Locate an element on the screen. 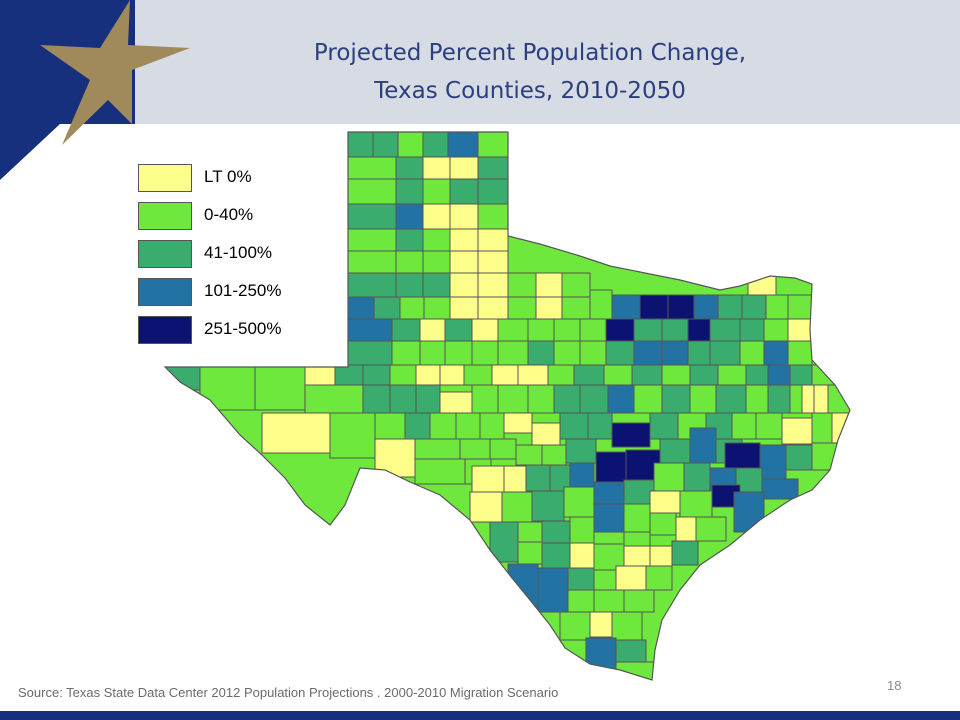 Image resolution: width=960 pixels, height=720 pixels. page-number: 18 is located at coordinates (894, 685).